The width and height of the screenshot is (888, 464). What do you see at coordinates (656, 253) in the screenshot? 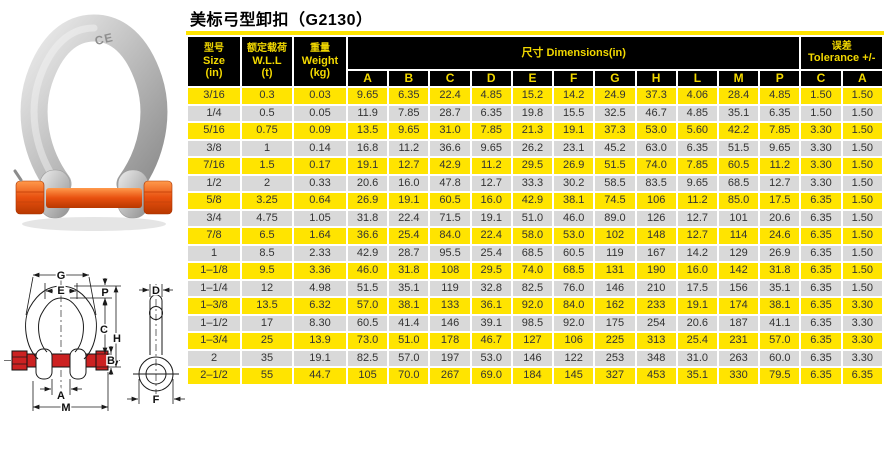
I see `table-cell: 167` at bounding box center [656, 253].